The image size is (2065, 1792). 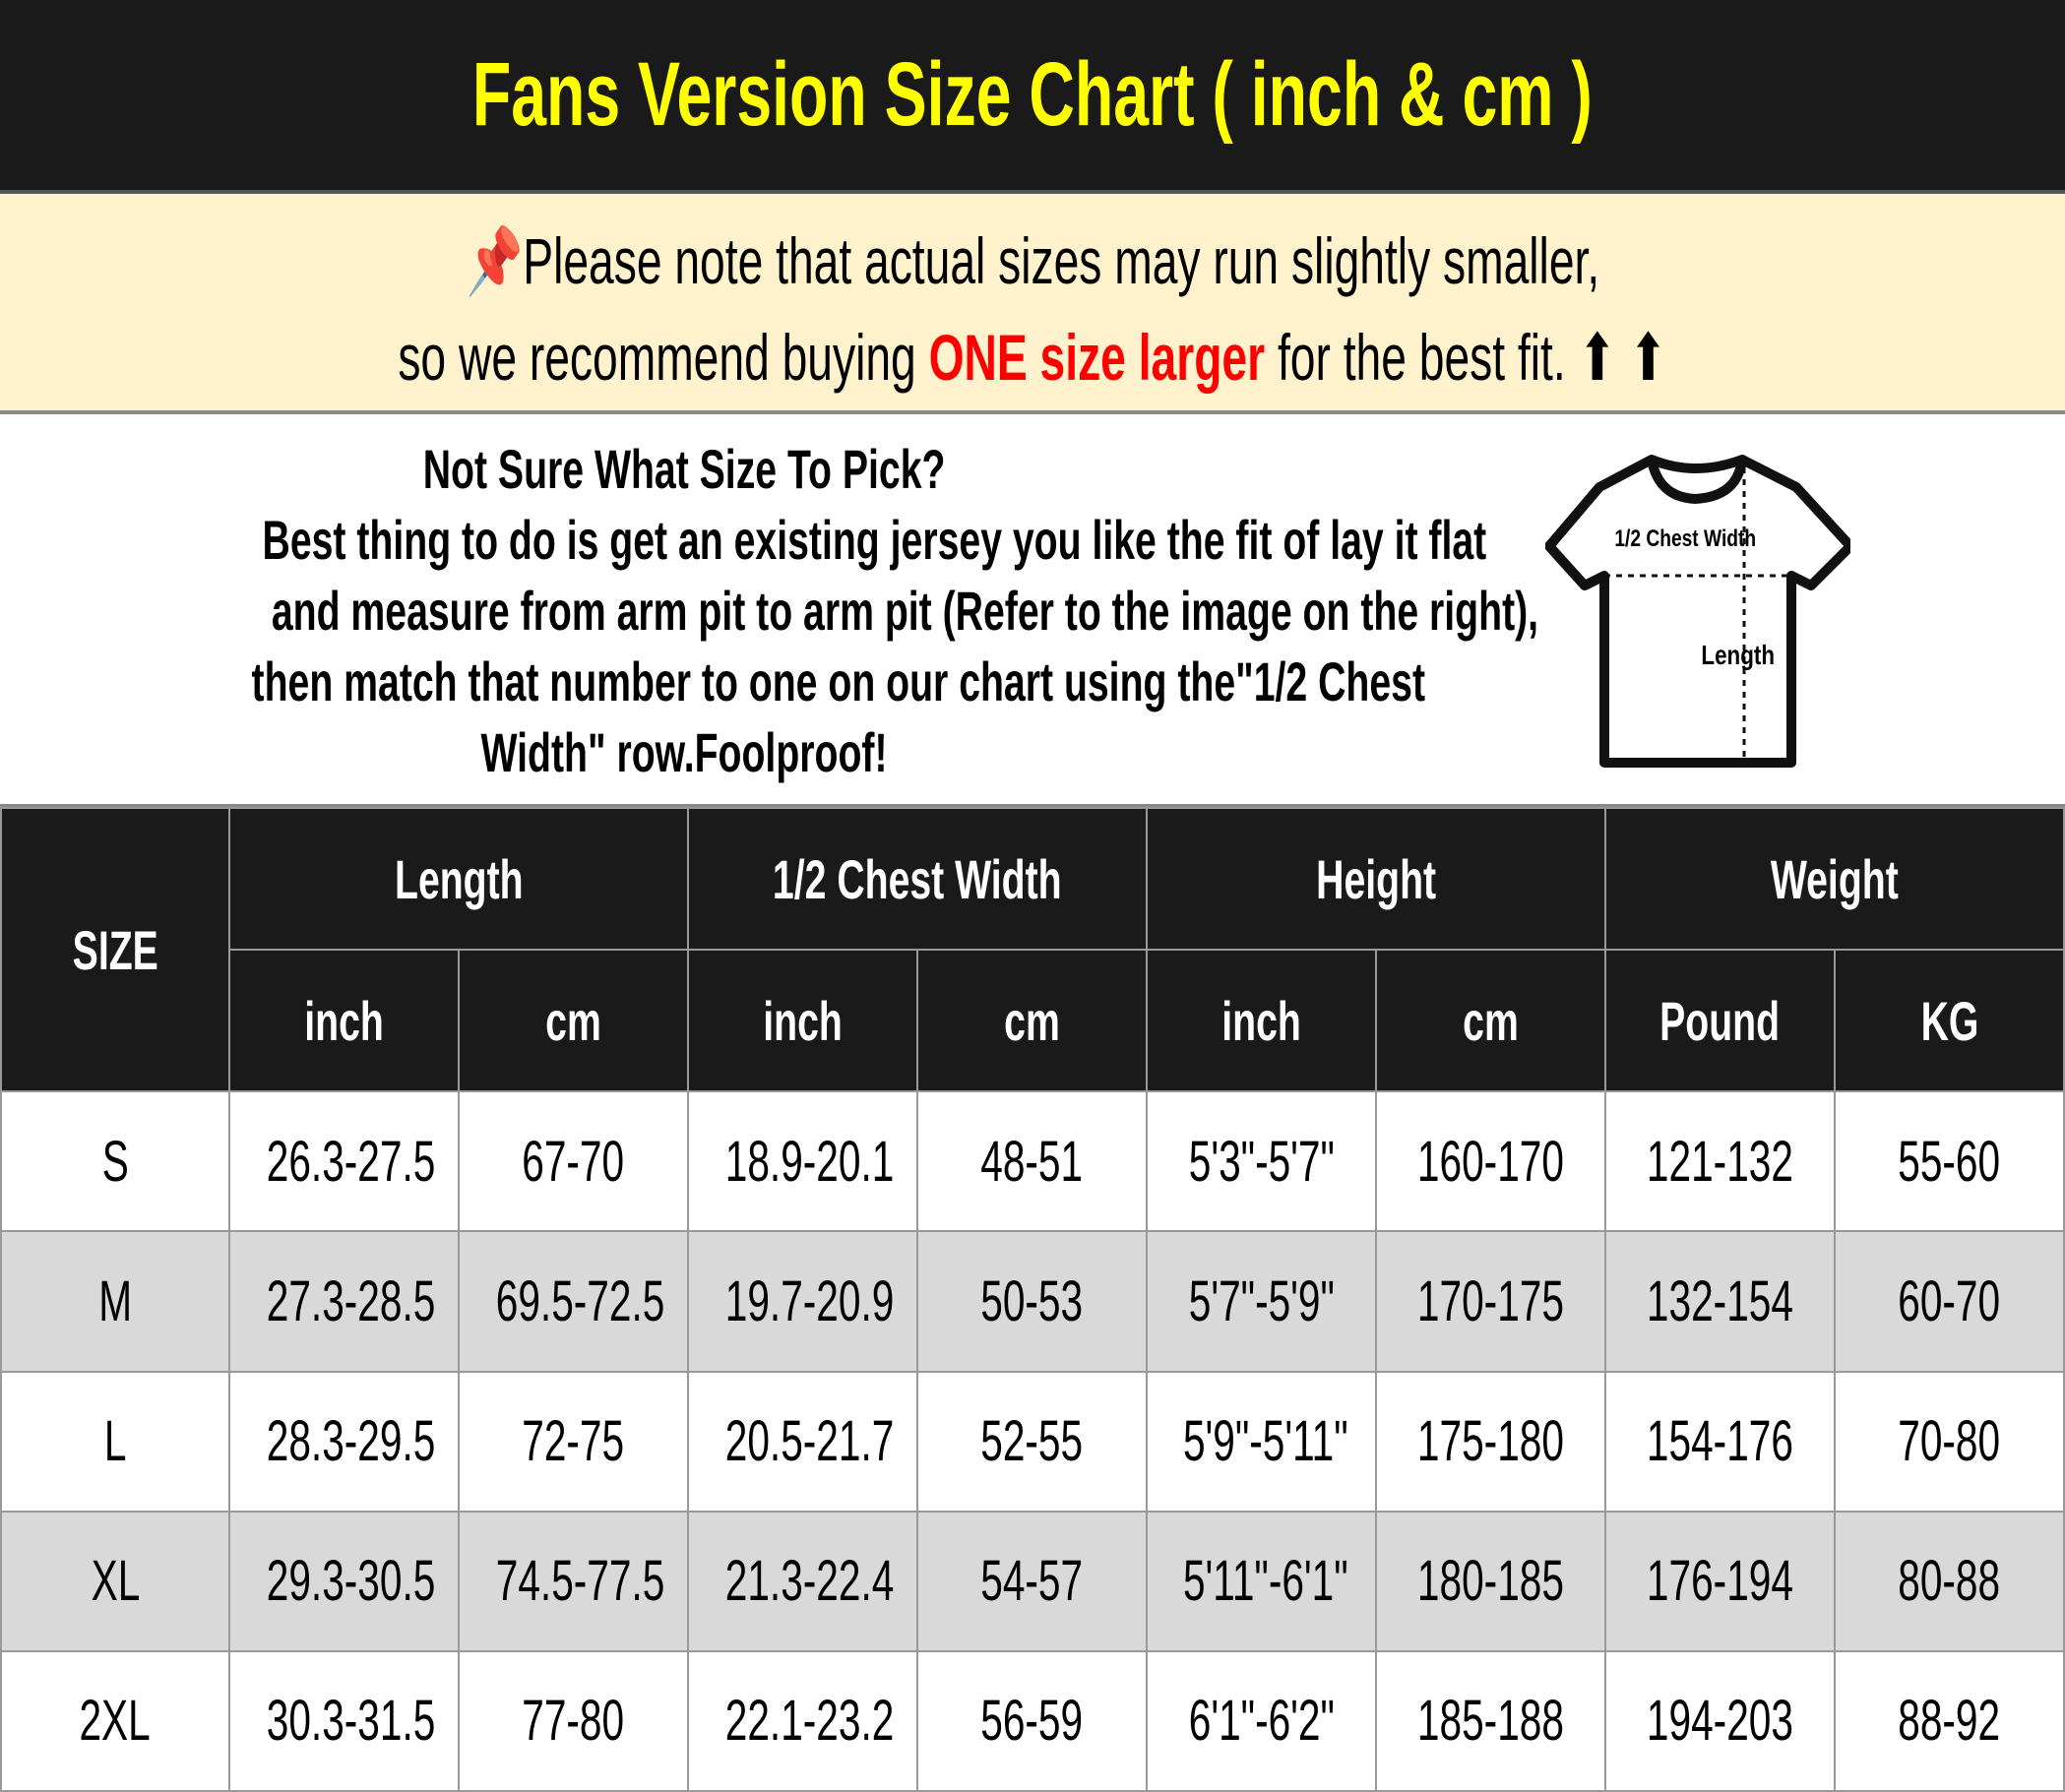 What do you see at coordinates (344, 1301) in the screenshot?
I see `table-cell: 27.3-28.5` at bounding box center [344, 1301].